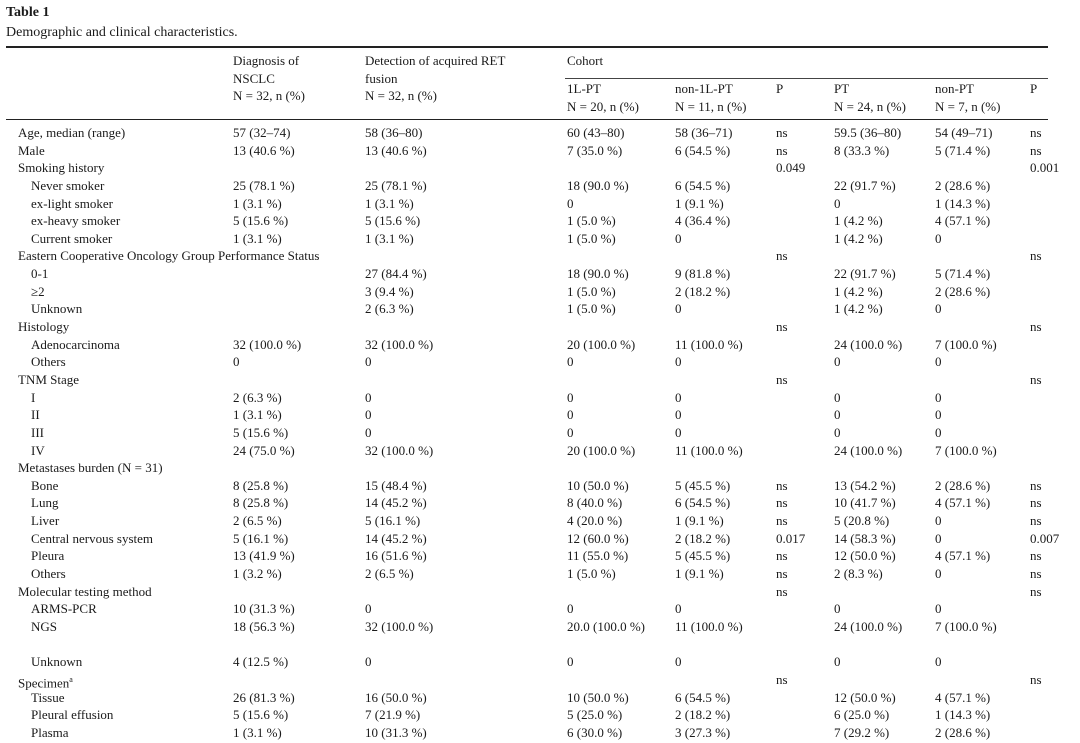 This screenshot has height=743, width=1080. I want to click on table-cell: 10 (50.0 %), so click(598, 697).